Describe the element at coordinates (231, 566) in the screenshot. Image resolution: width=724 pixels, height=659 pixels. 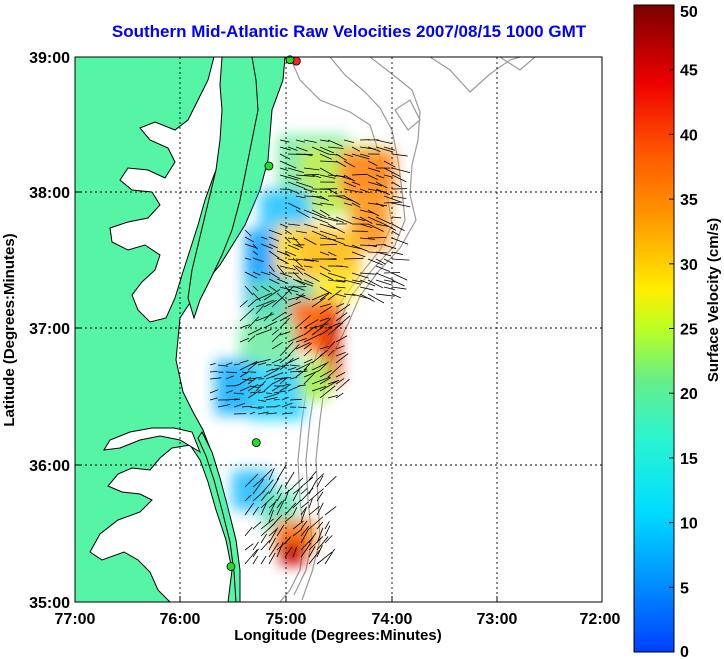
I see `radar-site-marker` at that location.